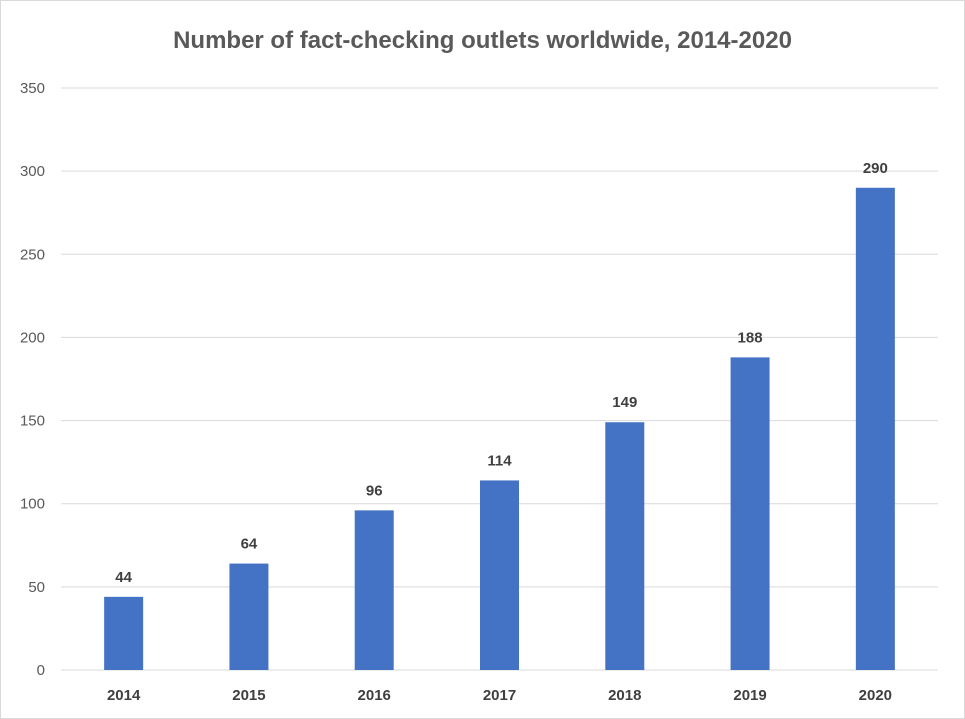 The height and width of the screenshot is (719, 965). Describe the element at coordinates (624, 695) in the screenshot. I see `x-tick-label: 2018` at that location.